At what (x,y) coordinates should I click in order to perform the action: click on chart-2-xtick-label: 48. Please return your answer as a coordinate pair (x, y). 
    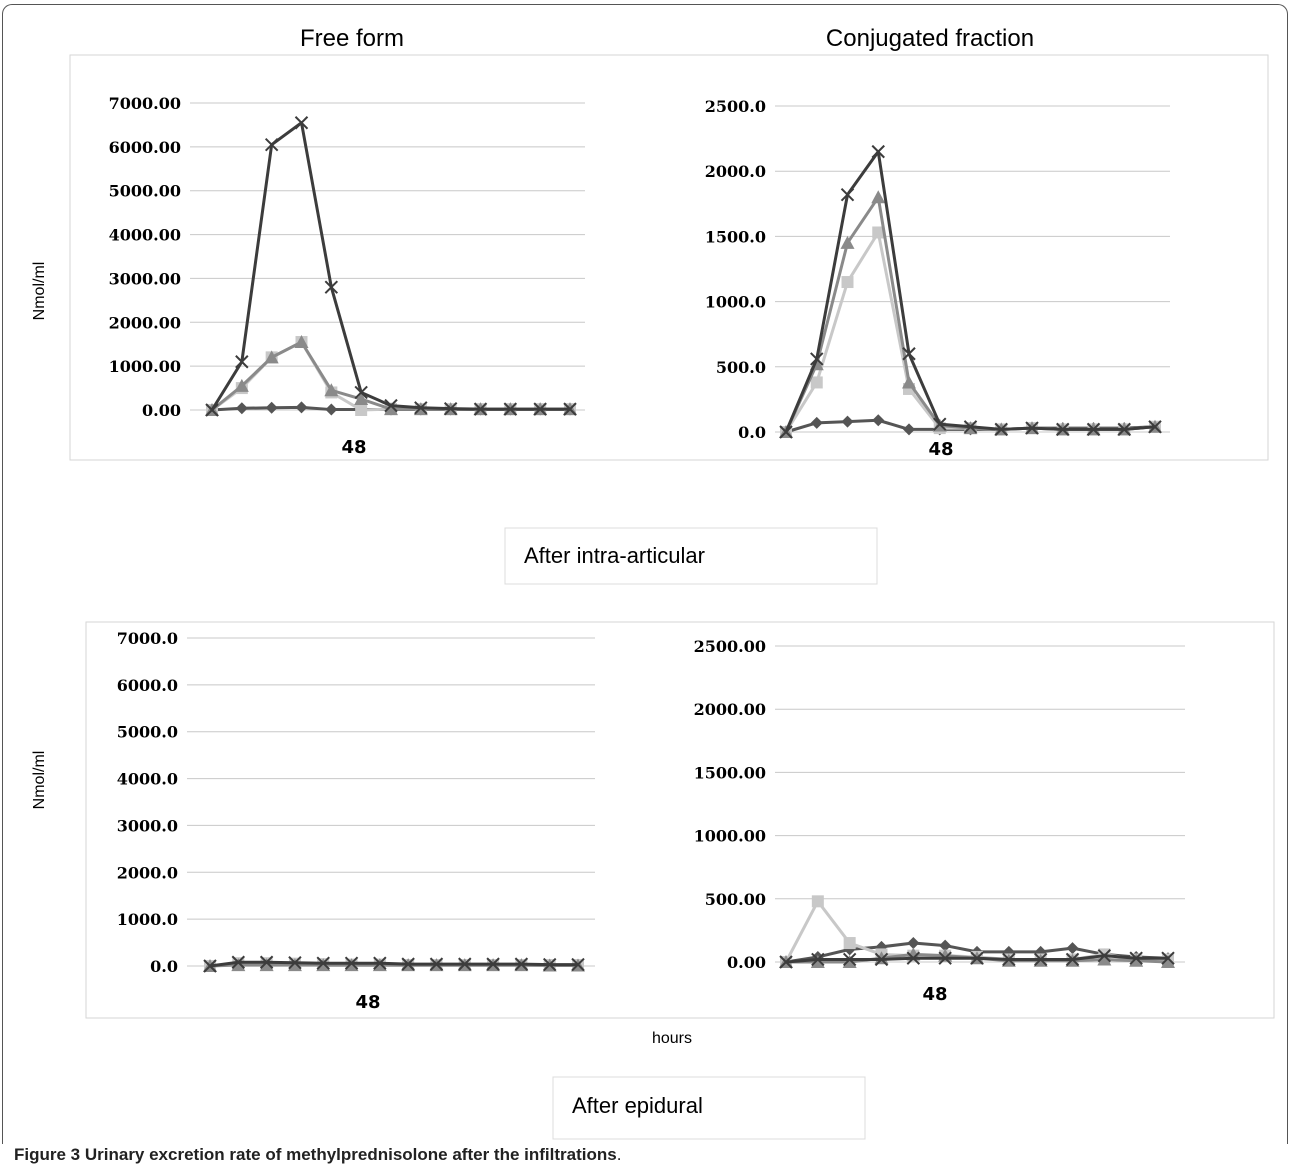
    Looking at the image, I should click on (367, 1002).